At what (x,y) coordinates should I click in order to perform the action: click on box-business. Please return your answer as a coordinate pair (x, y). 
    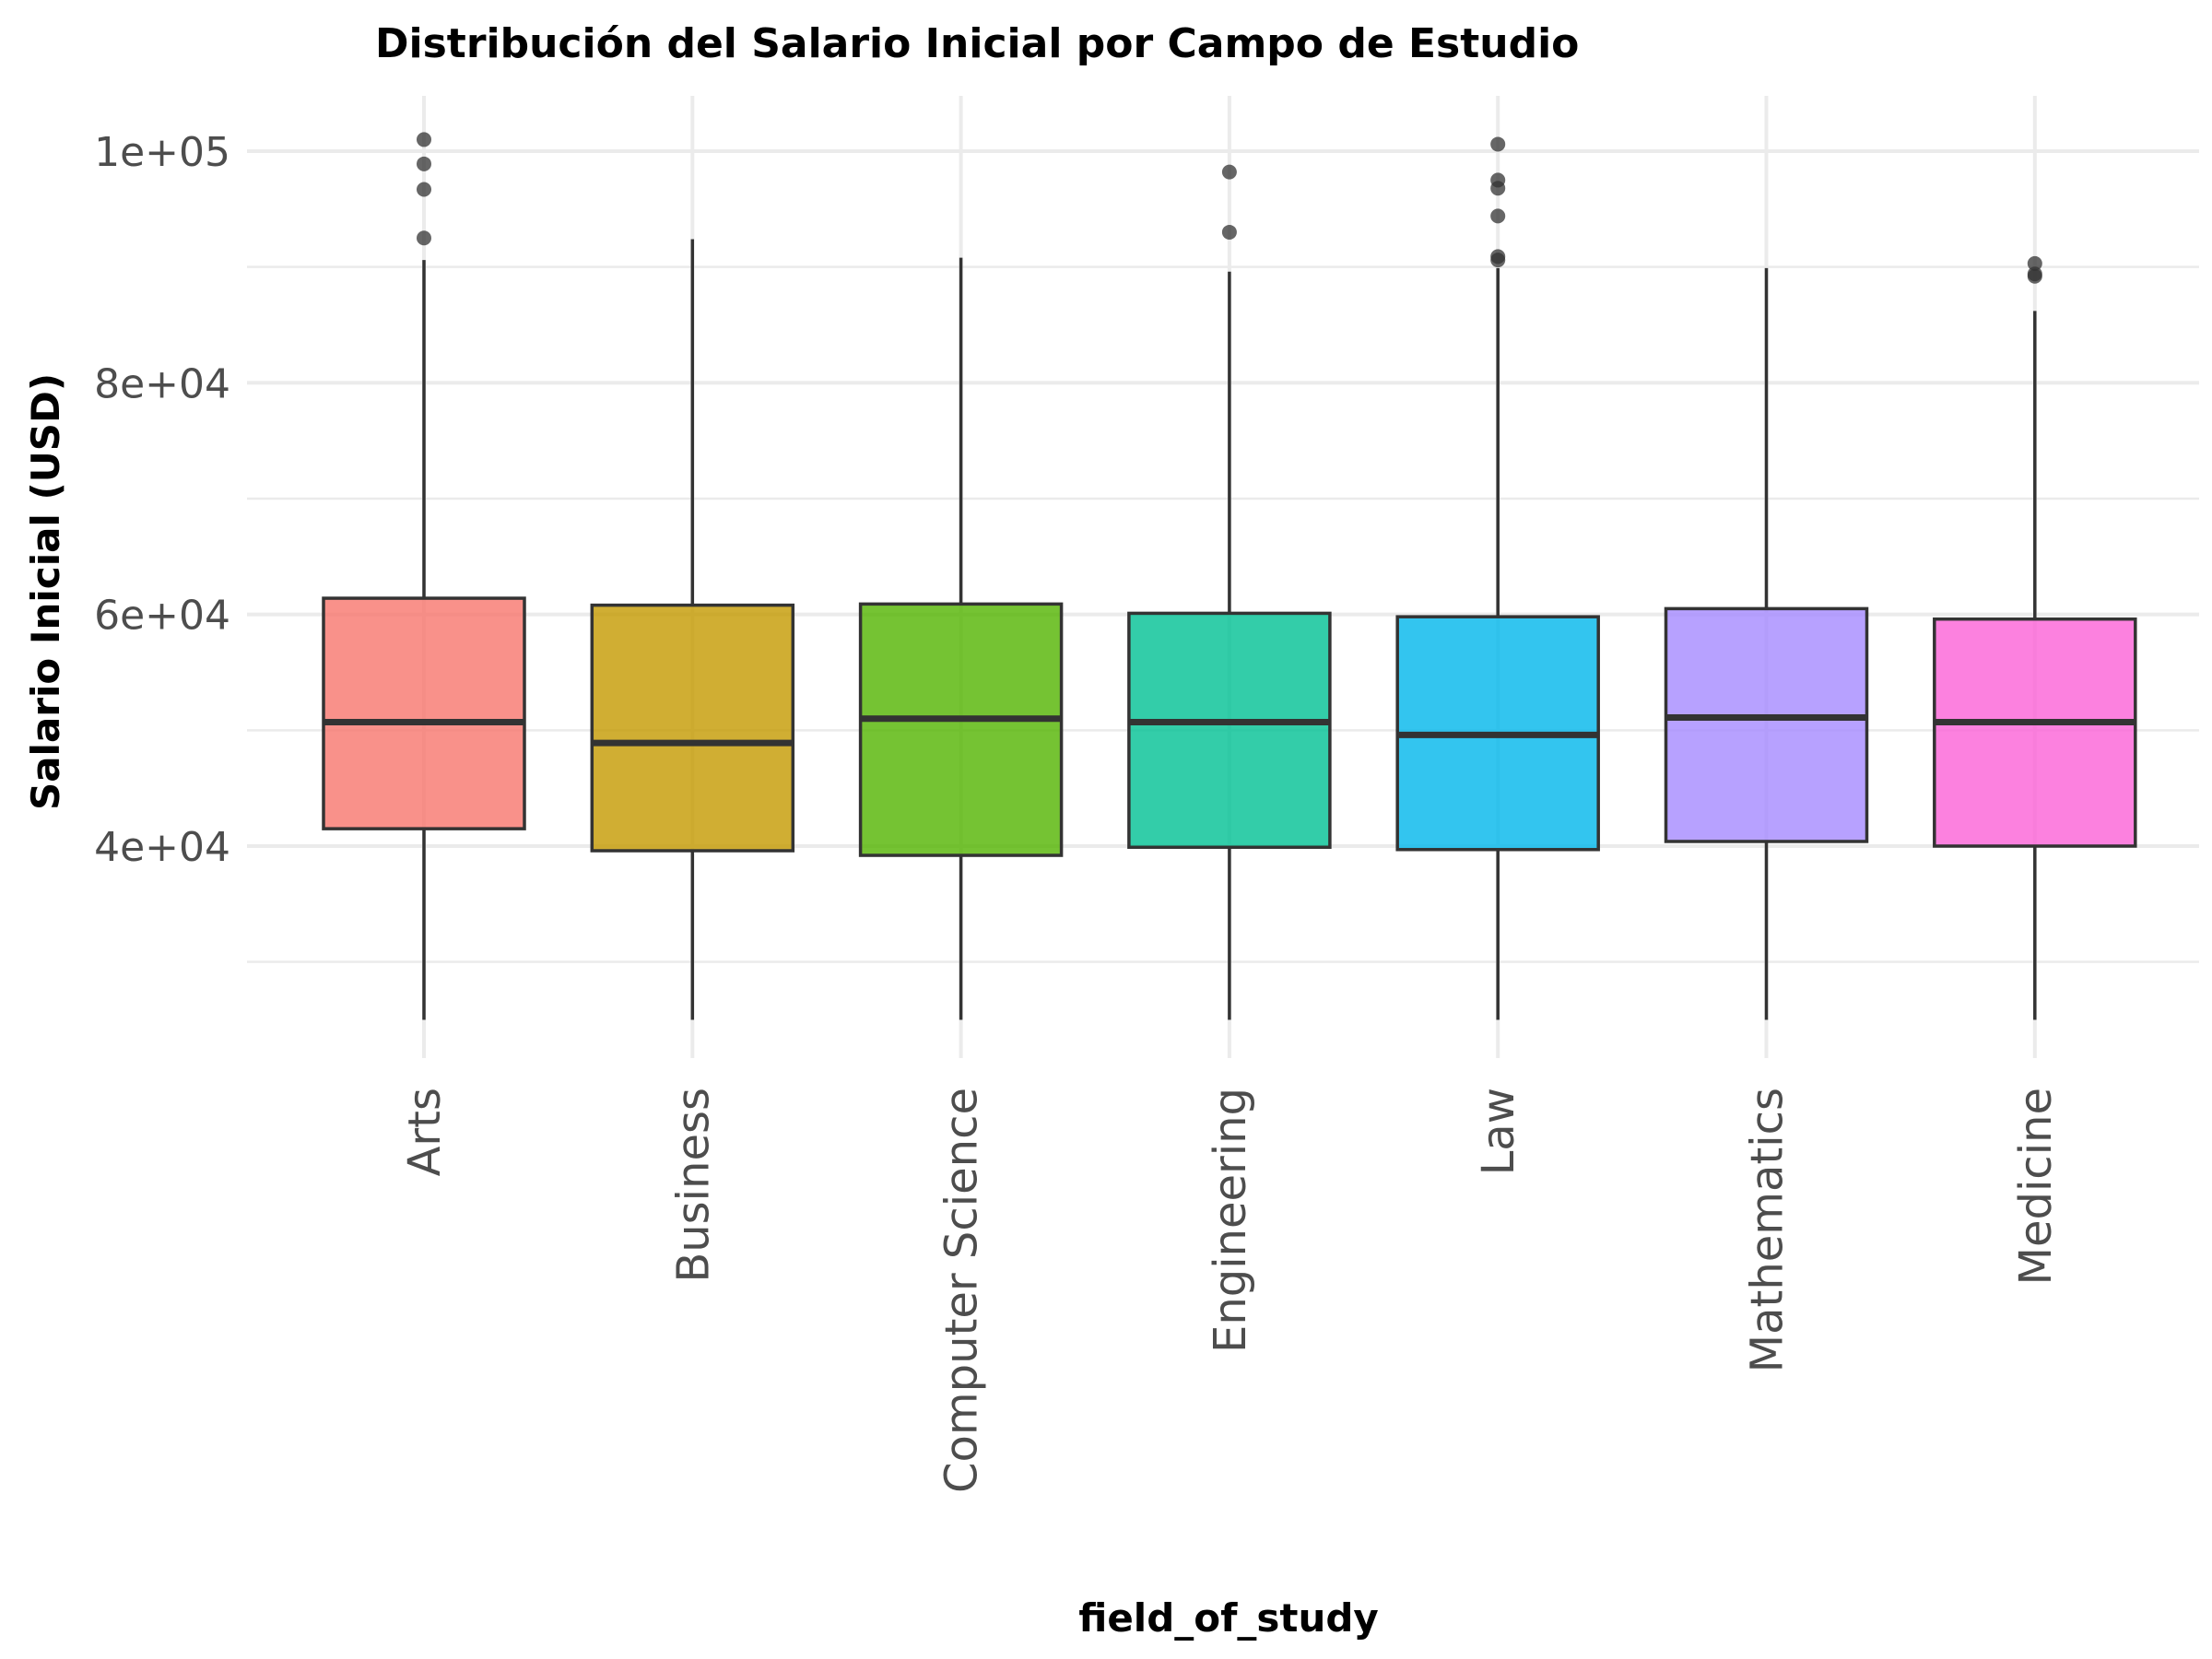
    Looking at the image, I should click on (692, 629).